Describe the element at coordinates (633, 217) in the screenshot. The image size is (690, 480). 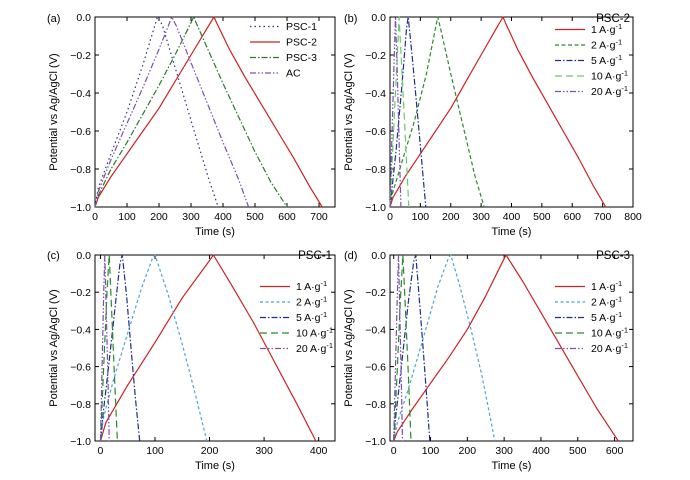
I see `x-tick-label: 800` at that location.